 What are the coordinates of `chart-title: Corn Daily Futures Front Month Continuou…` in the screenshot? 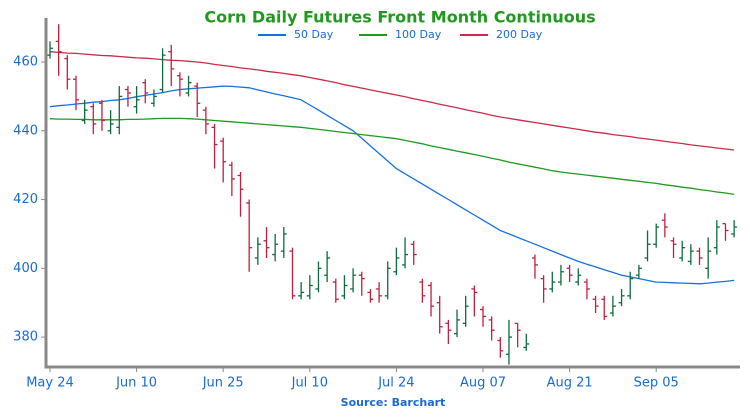 It's located at (399, 17).